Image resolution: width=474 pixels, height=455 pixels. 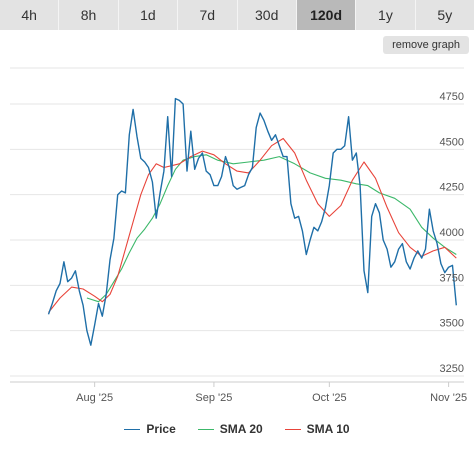 I want to click on x-tick-label-0: Aug '25, so click(x=94, y=398).